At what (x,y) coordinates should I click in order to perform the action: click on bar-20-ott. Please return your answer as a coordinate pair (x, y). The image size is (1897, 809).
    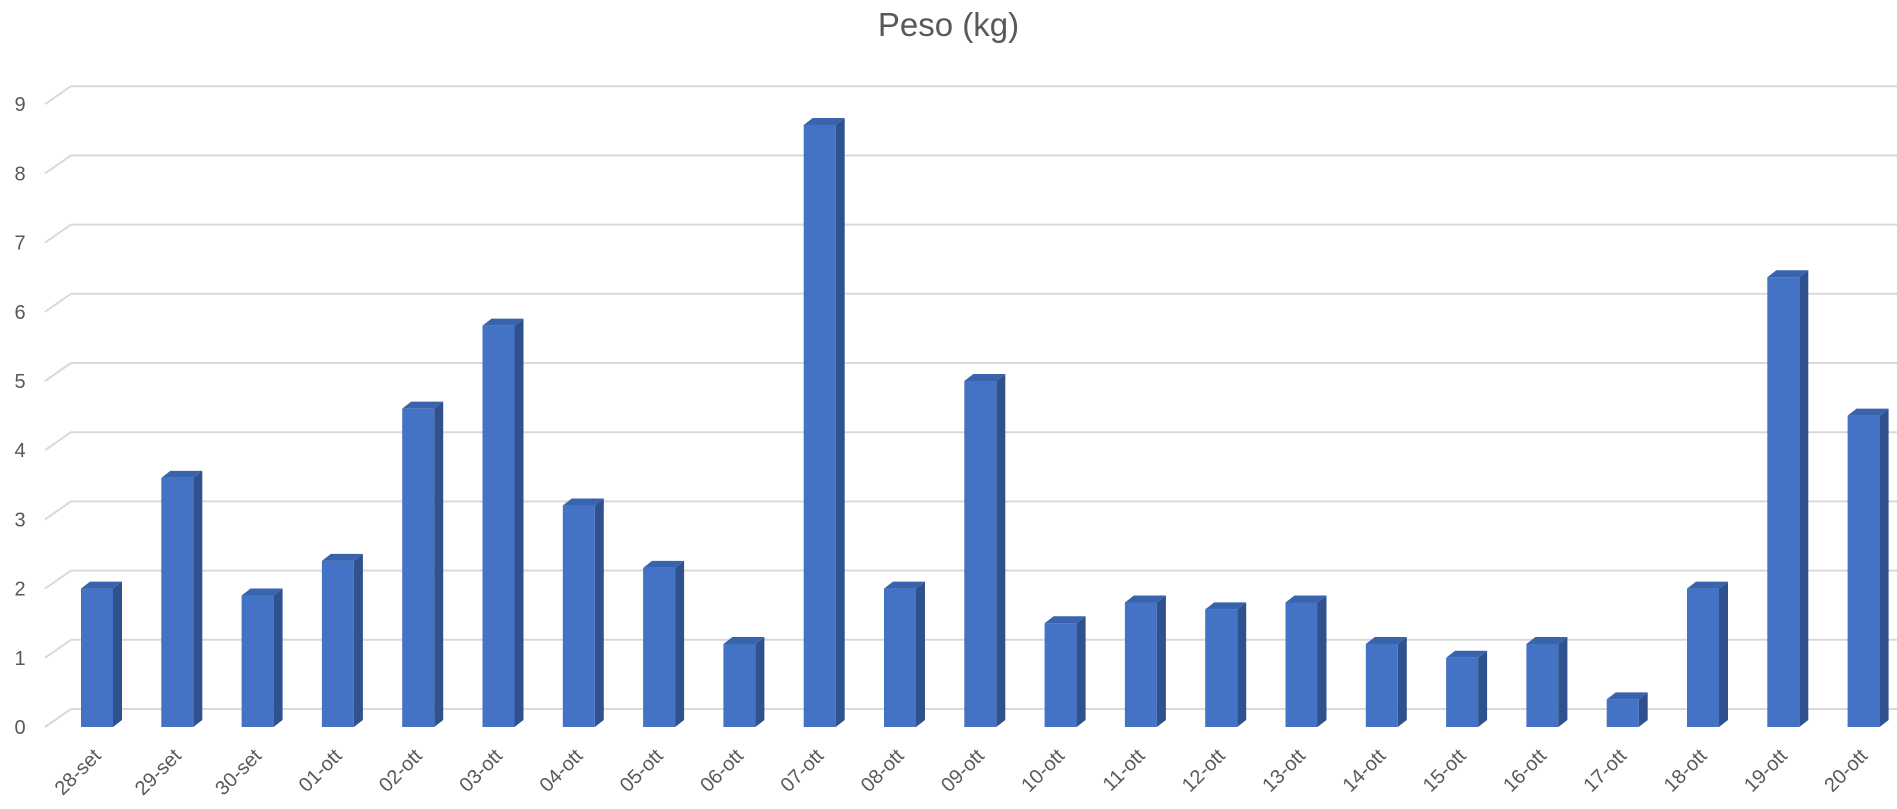
    Looking at the image, I should click on (1868, 567).